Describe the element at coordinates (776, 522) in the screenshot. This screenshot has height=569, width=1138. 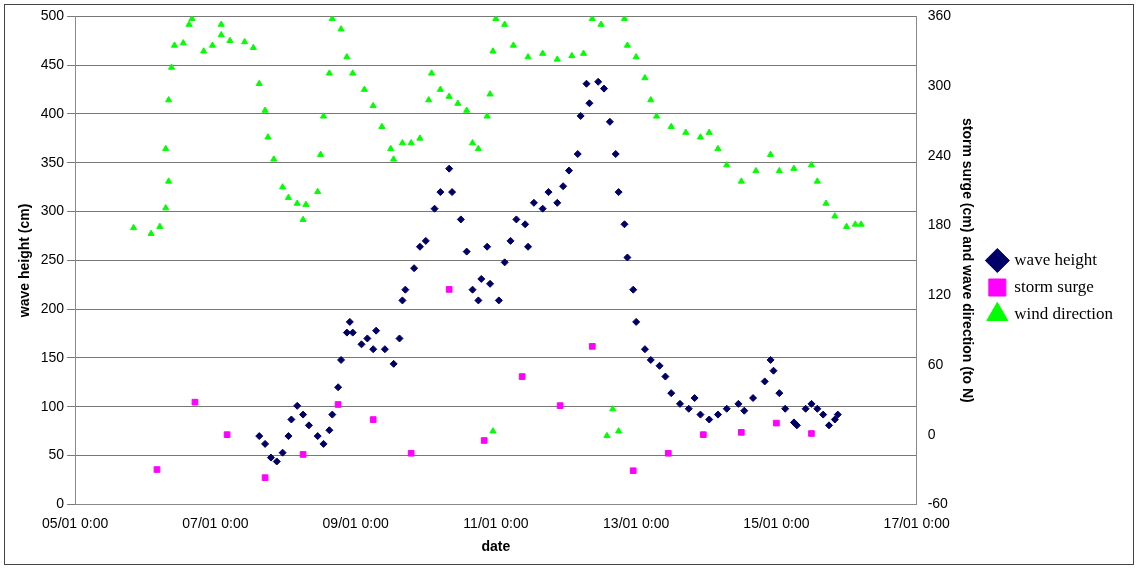
I see `x-tick-label: 15/01 0:00` at that location.